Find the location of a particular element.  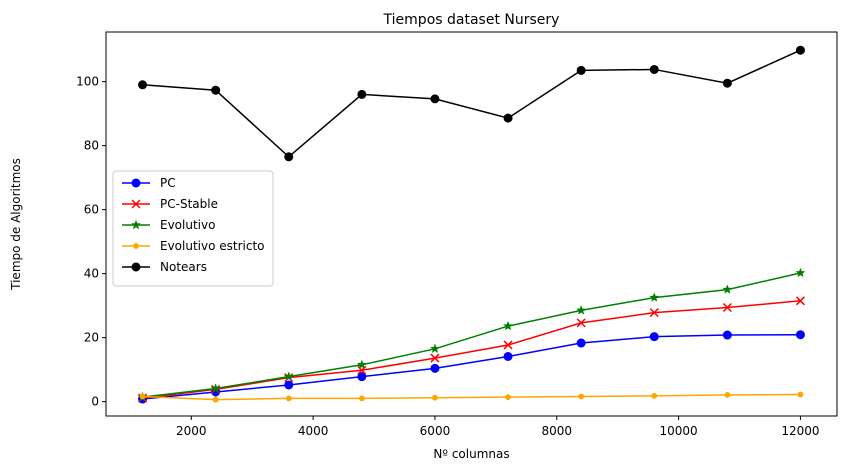

legend-entry: PC-Stable is located at coordinates (170, 204).